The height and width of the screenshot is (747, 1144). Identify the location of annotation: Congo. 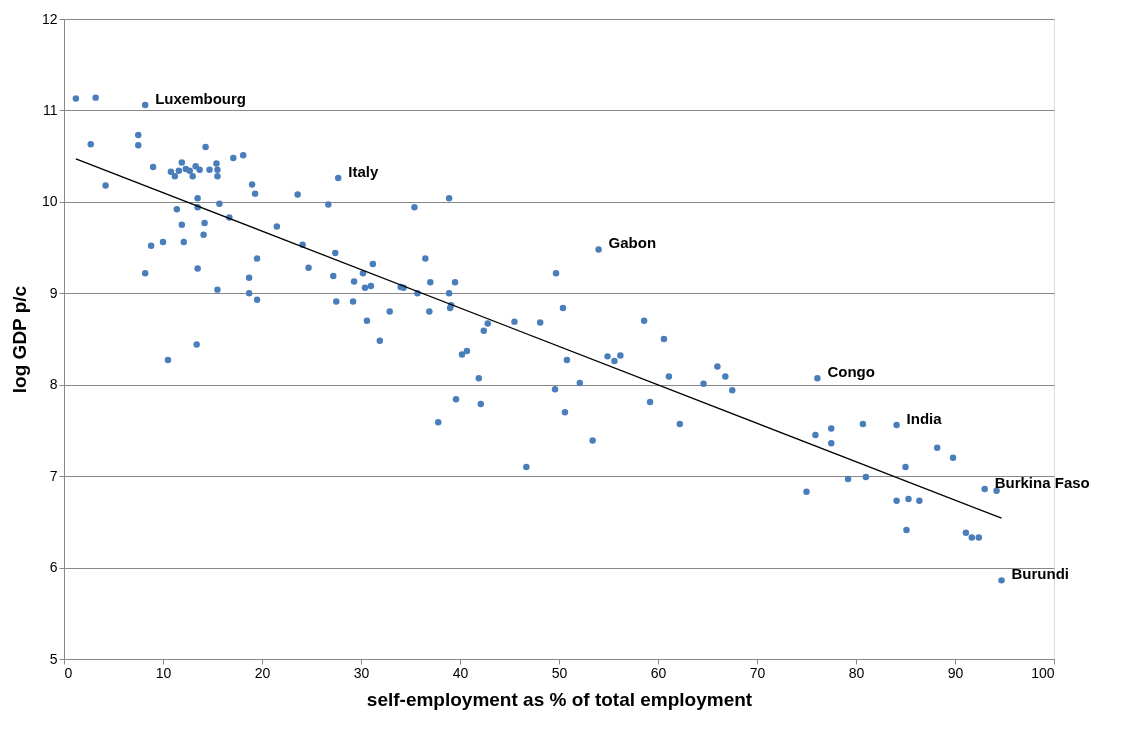
(851, 372).